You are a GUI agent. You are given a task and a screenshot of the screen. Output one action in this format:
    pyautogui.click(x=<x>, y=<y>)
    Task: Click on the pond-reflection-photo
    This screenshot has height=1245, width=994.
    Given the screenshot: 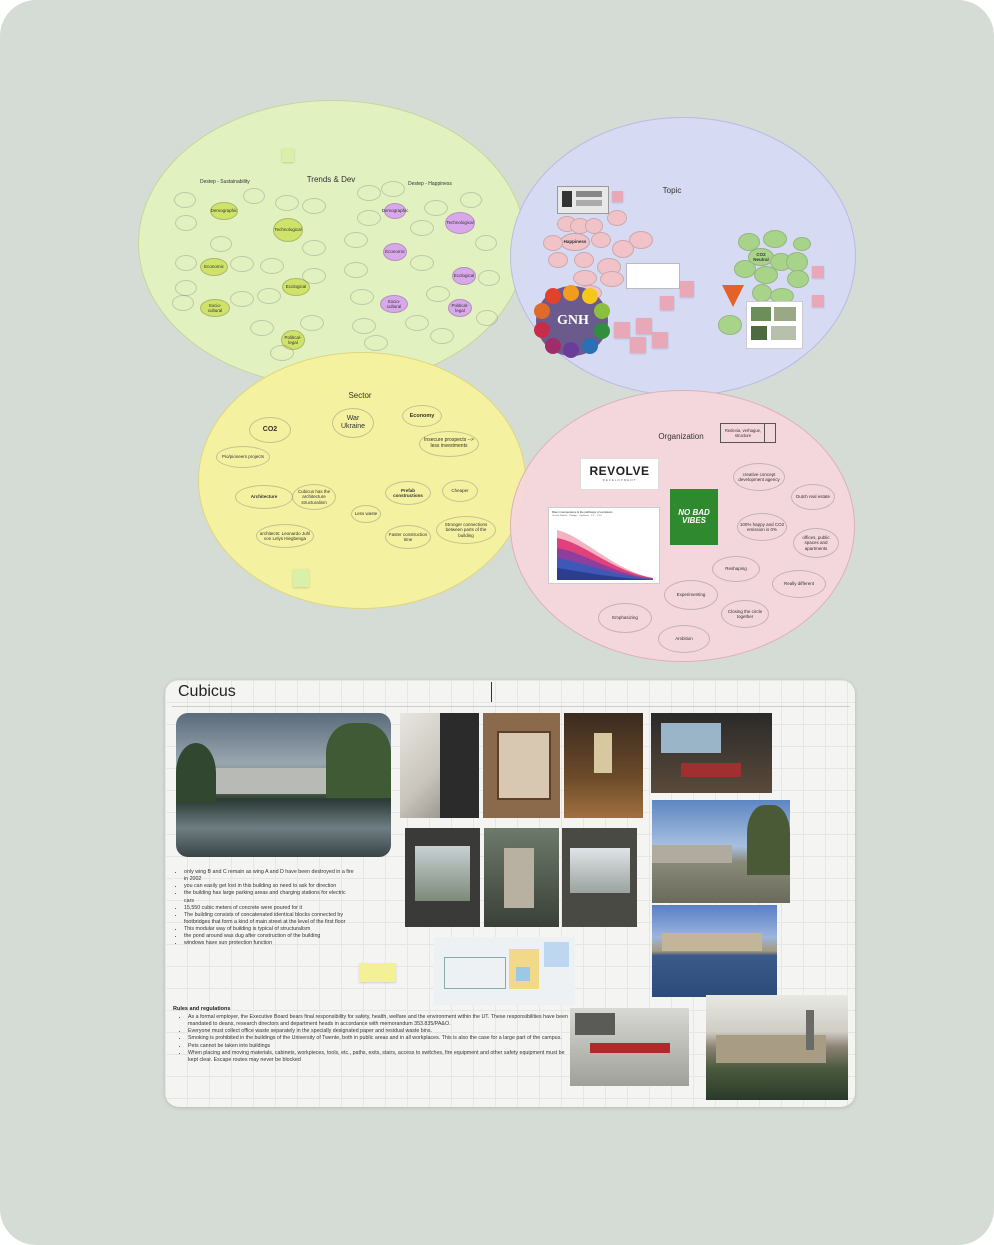 What is the action you would take?
    pyautogui.click(x=714, y=951)
    